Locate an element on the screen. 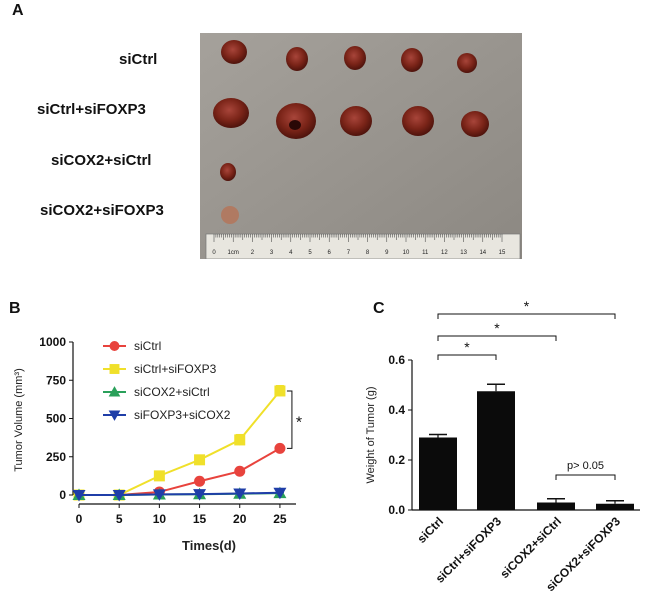 This screenshot has height=592, width=650. series-sictrl is located at coordinates (179, 471).